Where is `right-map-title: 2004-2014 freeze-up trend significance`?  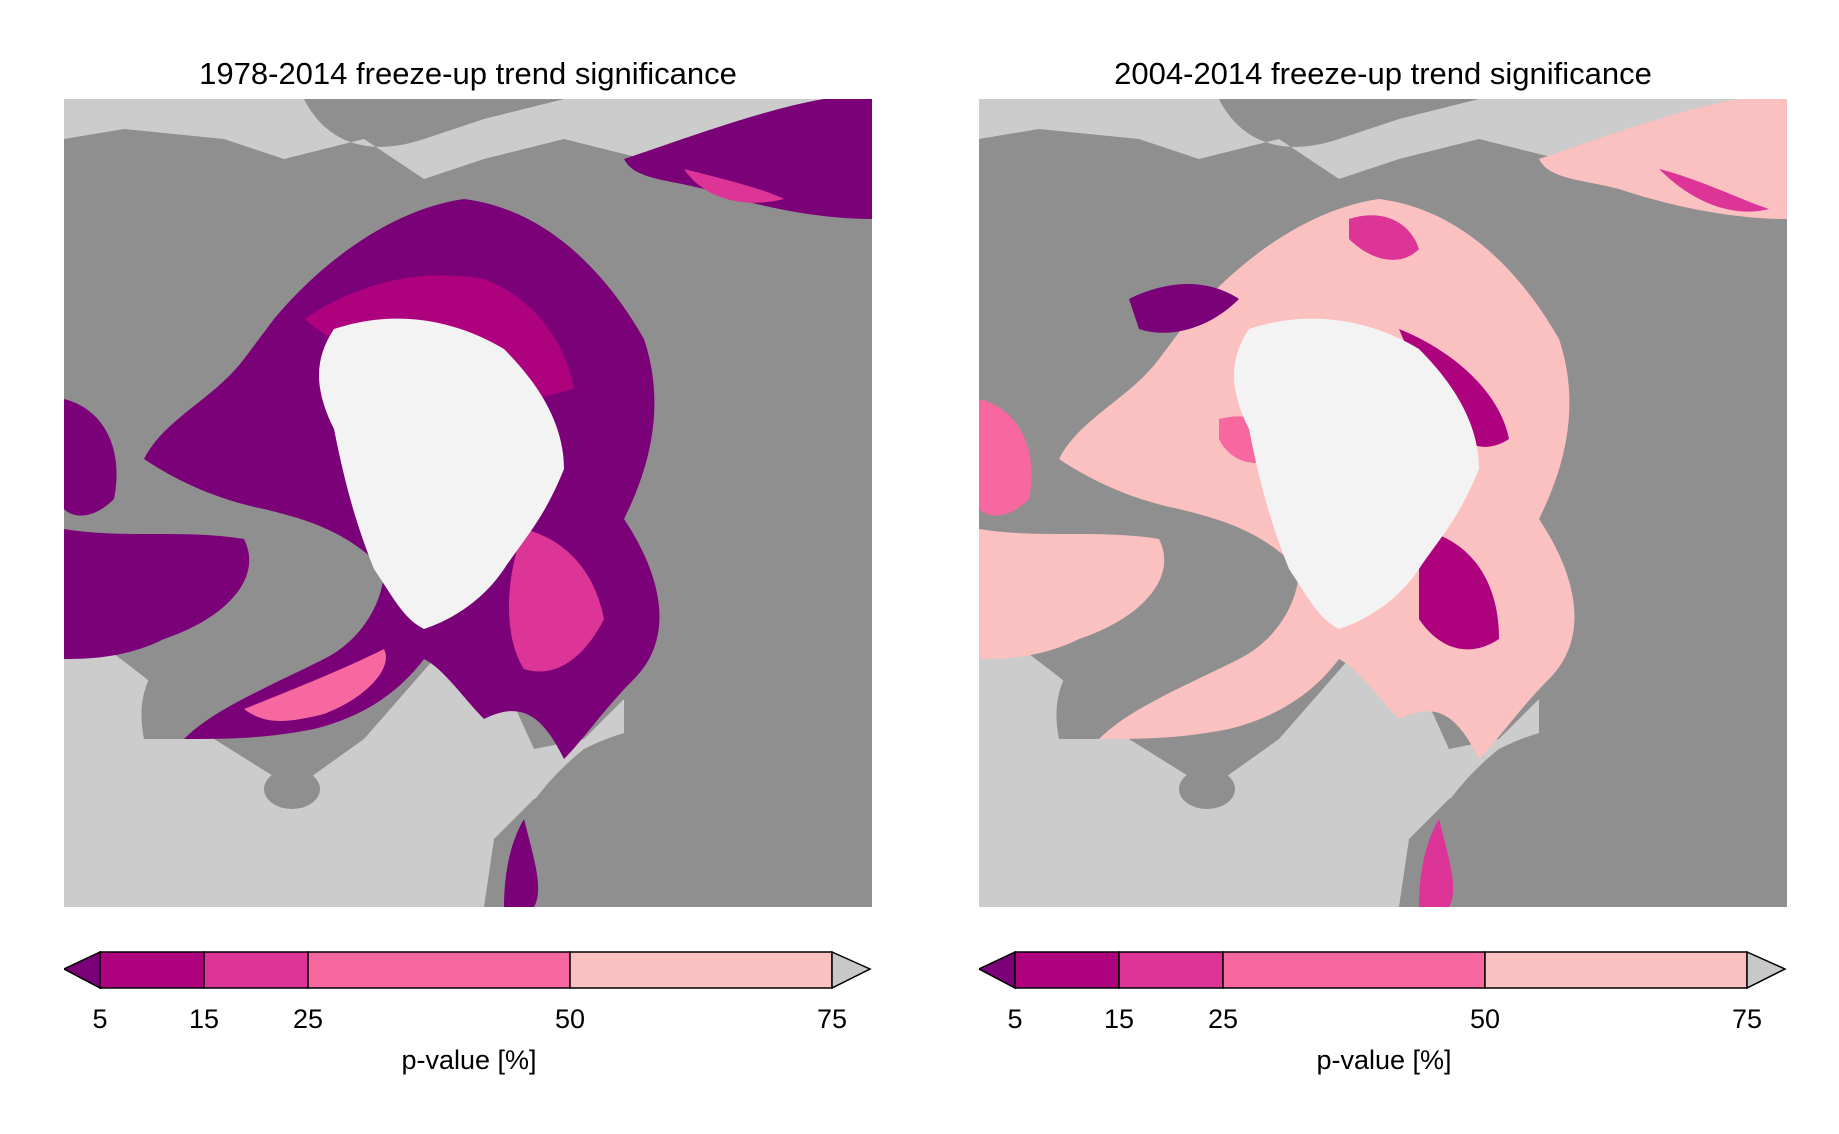
right-map-title: 2004-2014 freeze-up trend significance is located at coordinates (1383, 73).